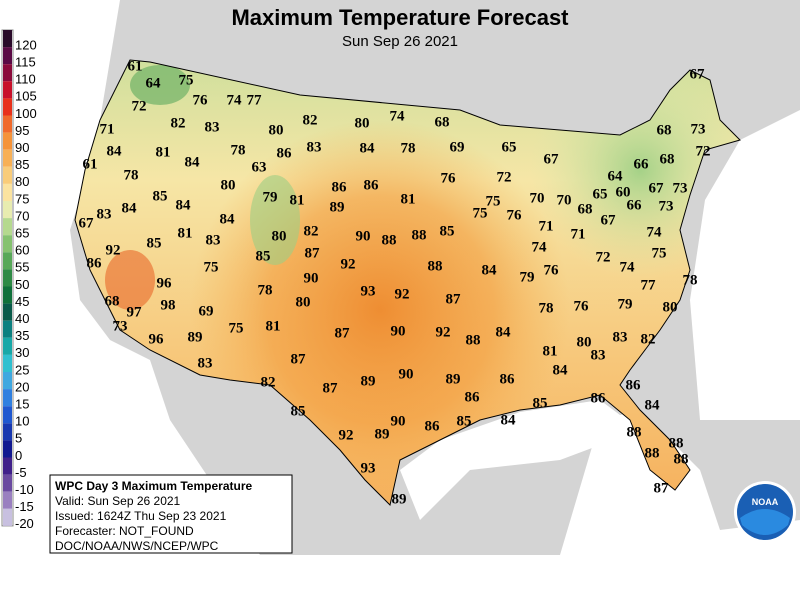  What do you see at coordinates (26, 113) in the screenshot?
I see `legend-label: 100` at bounding box center [26, 113].